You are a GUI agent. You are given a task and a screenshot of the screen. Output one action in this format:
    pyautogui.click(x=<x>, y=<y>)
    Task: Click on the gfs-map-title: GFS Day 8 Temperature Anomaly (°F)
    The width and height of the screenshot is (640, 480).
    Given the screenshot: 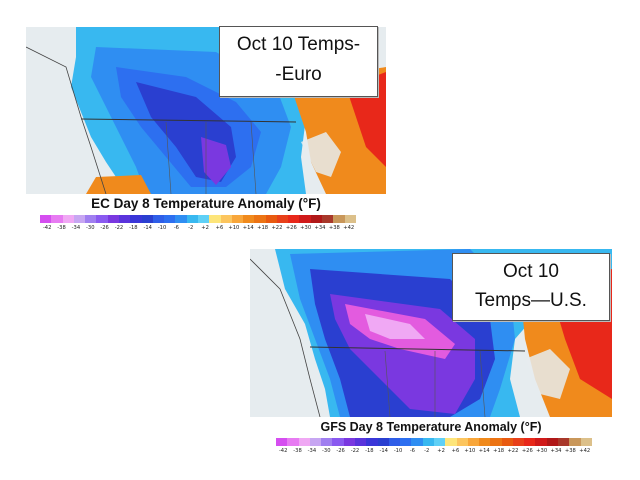 What is the action you would take?
    pyautogui.click(x=431, y=427)
    